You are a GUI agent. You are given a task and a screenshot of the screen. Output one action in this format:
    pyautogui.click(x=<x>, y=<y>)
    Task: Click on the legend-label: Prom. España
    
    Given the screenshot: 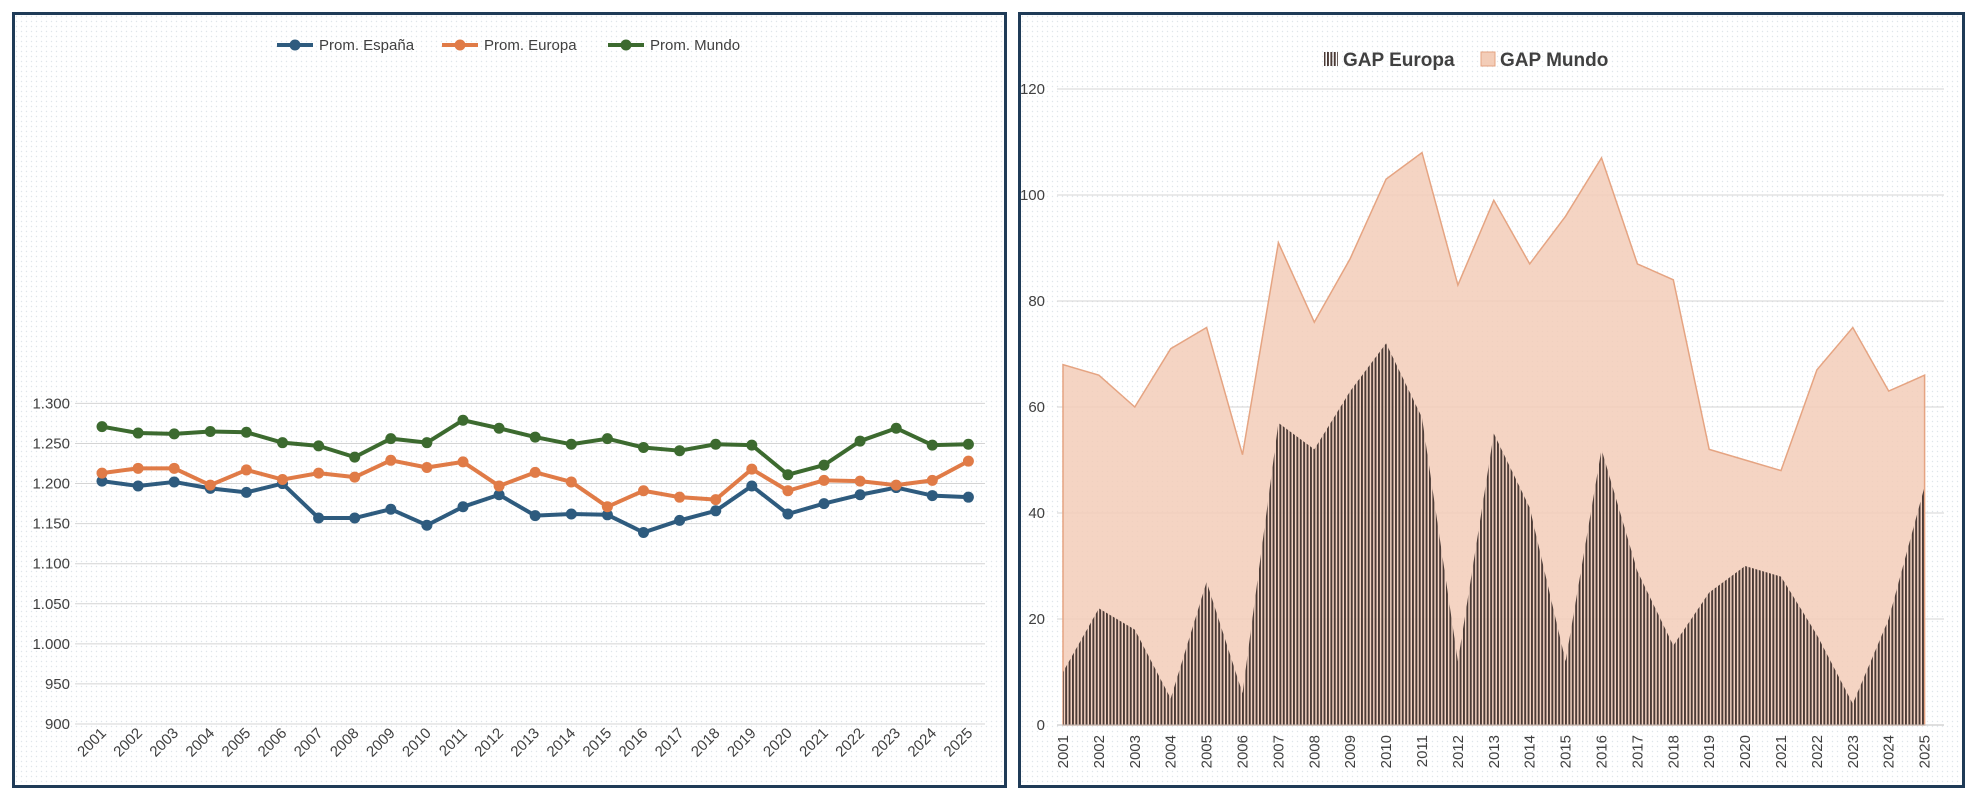 What is the action you would take?
    pyautogui.click(x=367, y=45)
    